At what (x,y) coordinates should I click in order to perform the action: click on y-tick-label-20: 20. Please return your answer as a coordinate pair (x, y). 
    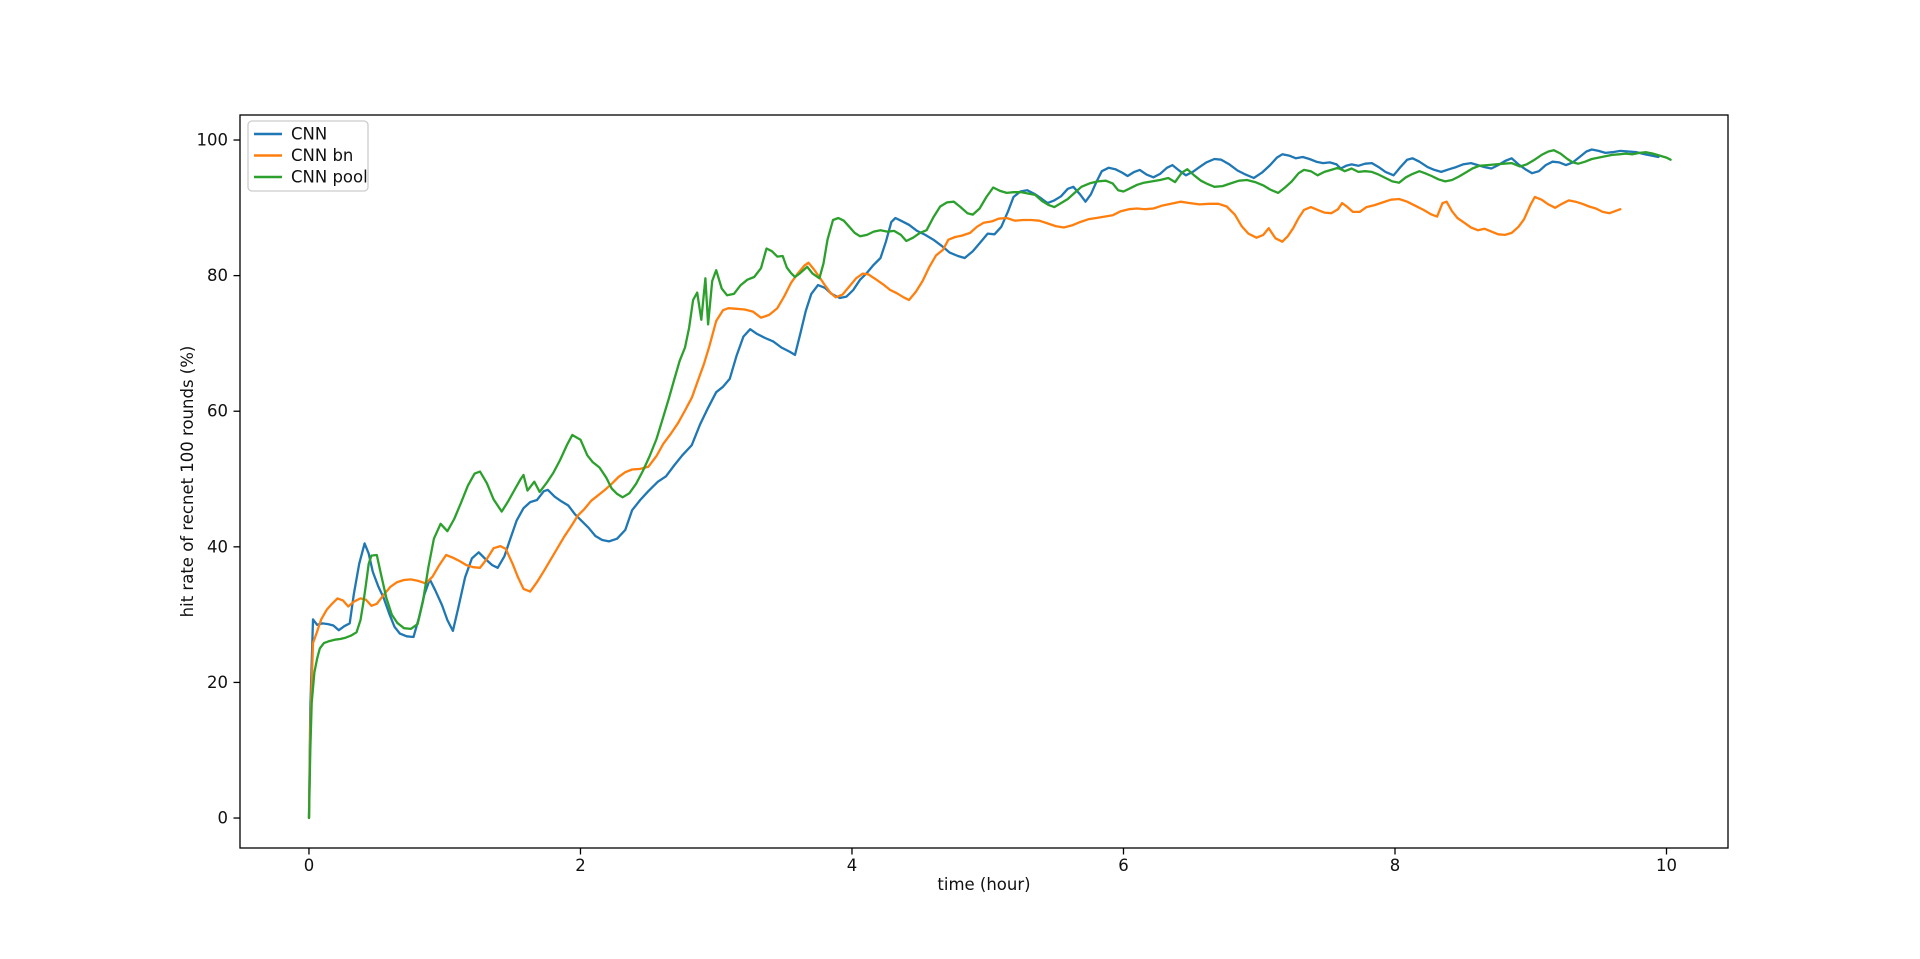
    Looking at the image, I should click on (217, 682).